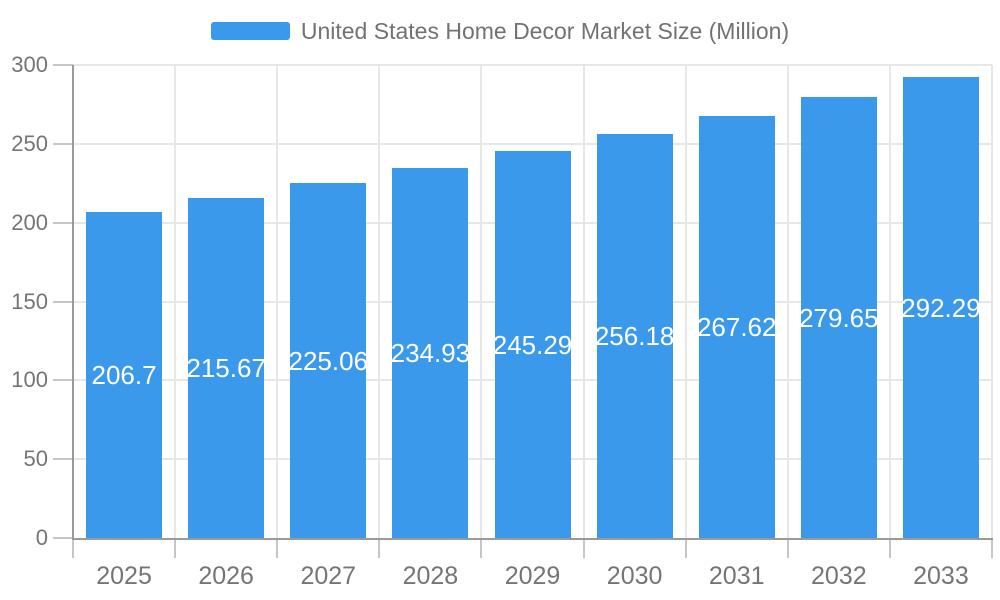 This screenshot has height=600, width=1000. What do you see at coordinates (736, 576) in the screenshot?
I see `x-axis-label: 2031` at bounding box center [736, 576].